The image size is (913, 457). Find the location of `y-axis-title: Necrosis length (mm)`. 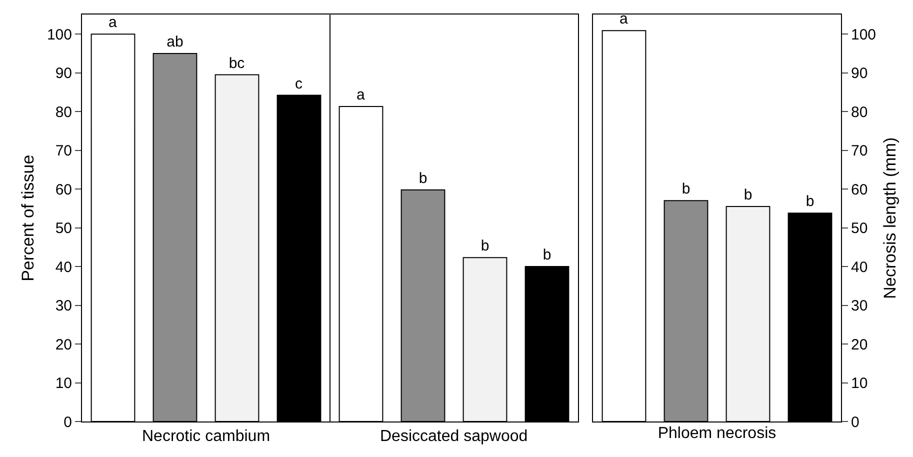

y-axis-title: Necrosis length (mm) is located at coordinates (890, 218).